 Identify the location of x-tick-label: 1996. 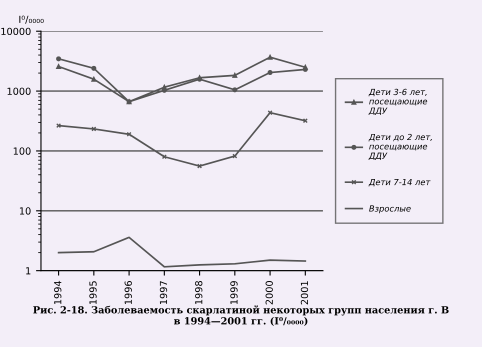
(128, 292).